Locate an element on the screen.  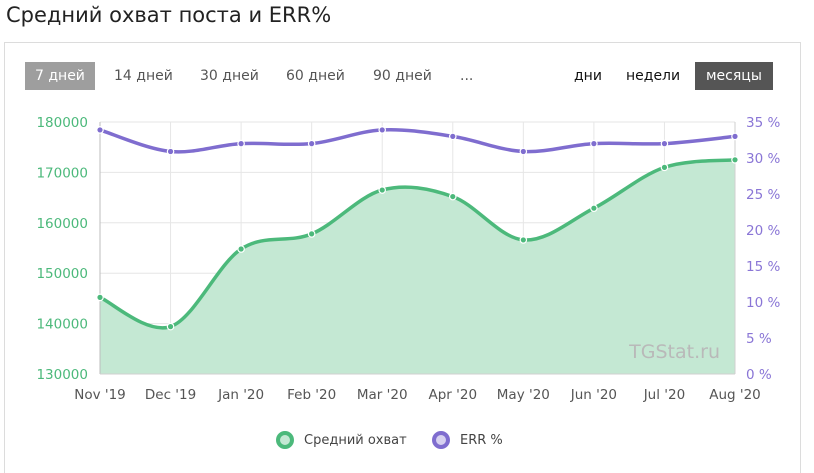
x-tick-label: Jul '20 is located at coordinates (664, 395).